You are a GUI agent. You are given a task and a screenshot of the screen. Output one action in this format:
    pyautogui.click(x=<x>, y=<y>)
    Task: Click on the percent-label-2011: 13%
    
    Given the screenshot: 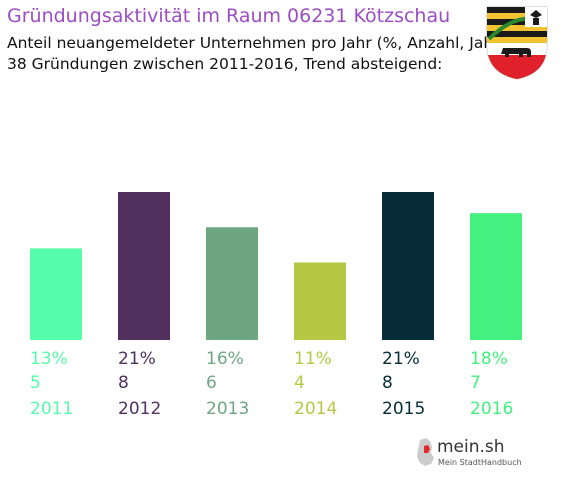 What is the action you would take?
    pyautogui.click(x=49, y=359)
    